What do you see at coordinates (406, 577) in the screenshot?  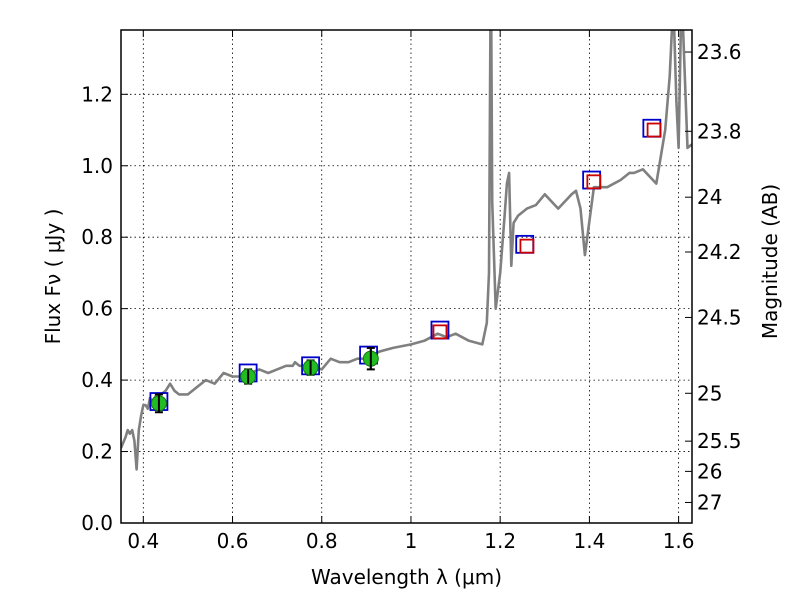 I see `x-axis-title: Wavelength λ (μm)` at bounding box center [406, 577].